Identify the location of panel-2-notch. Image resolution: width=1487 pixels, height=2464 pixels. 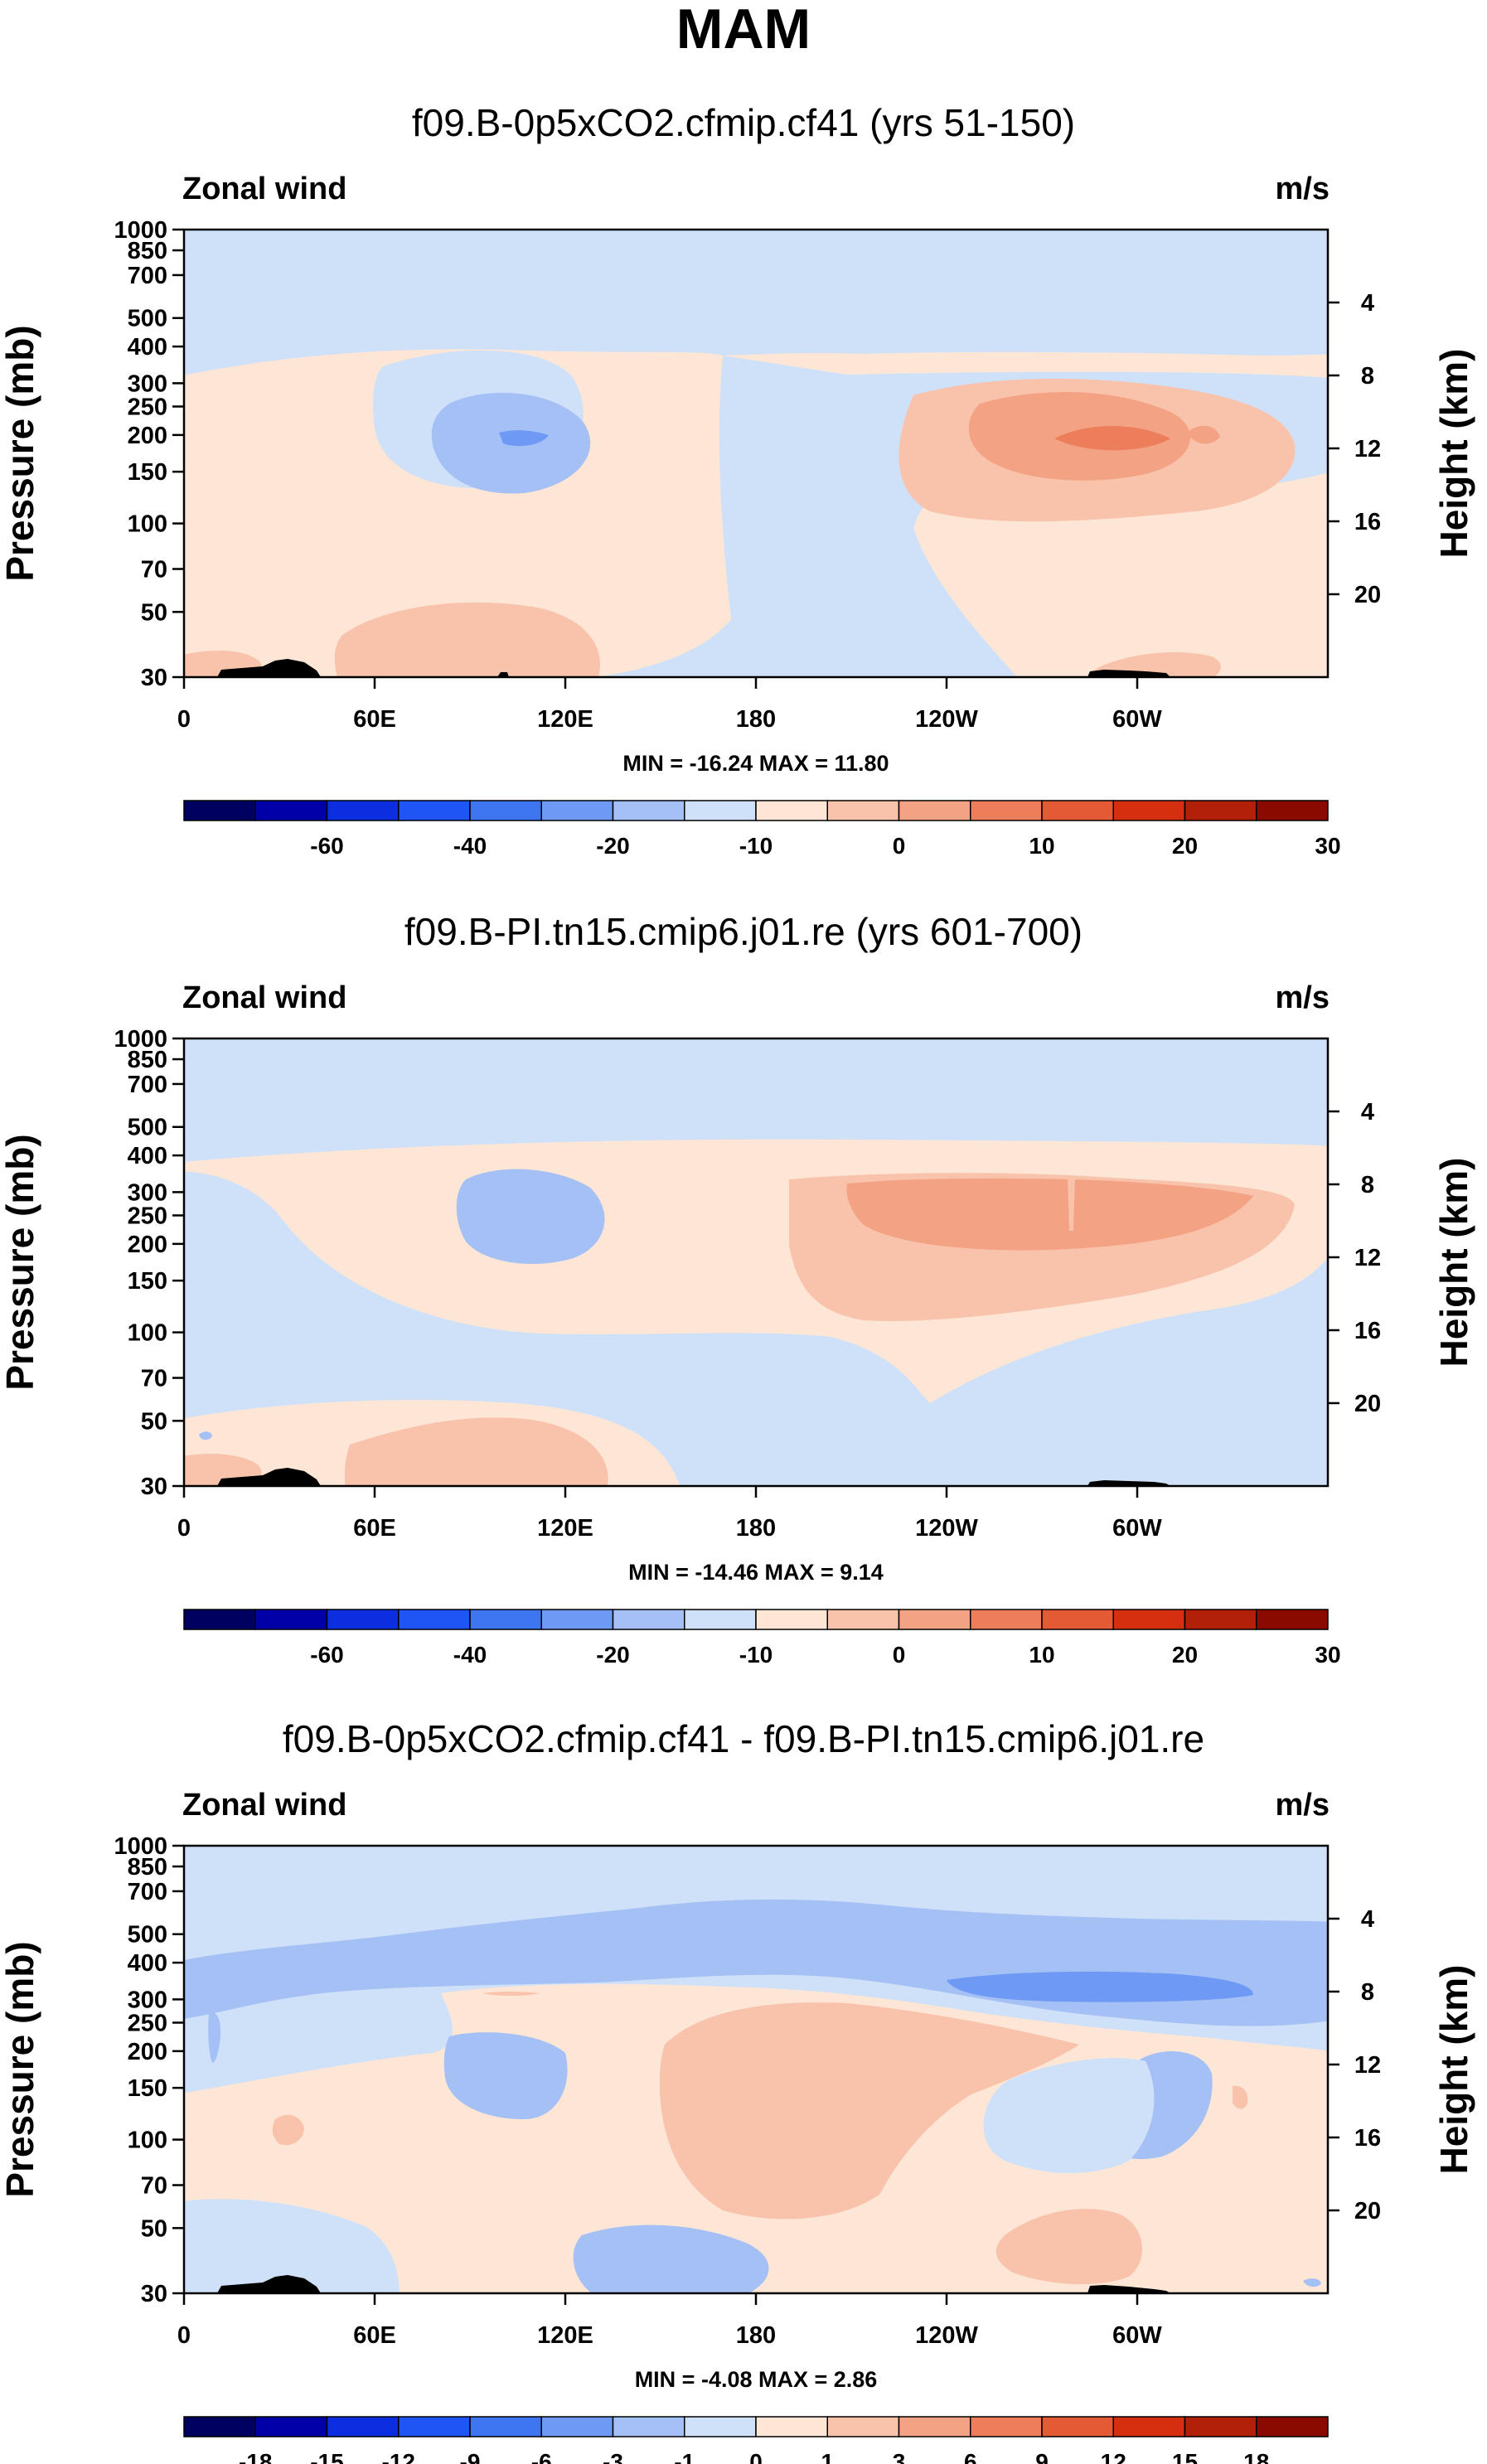
(1071, 1204).